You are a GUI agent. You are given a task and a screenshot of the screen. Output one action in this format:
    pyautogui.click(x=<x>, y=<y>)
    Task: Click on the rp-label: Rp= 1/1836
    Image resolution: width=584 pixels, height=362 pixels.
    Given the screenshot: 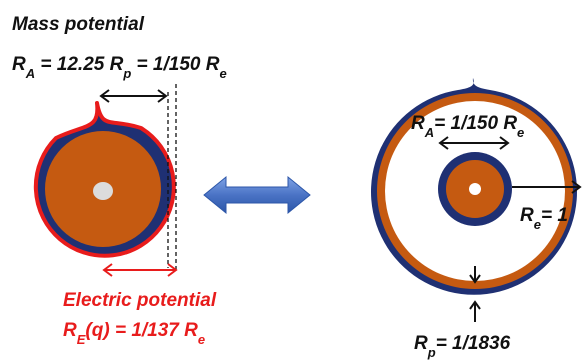 What is the action you would take?
    pyautogui.click(x=462, y=346)
    